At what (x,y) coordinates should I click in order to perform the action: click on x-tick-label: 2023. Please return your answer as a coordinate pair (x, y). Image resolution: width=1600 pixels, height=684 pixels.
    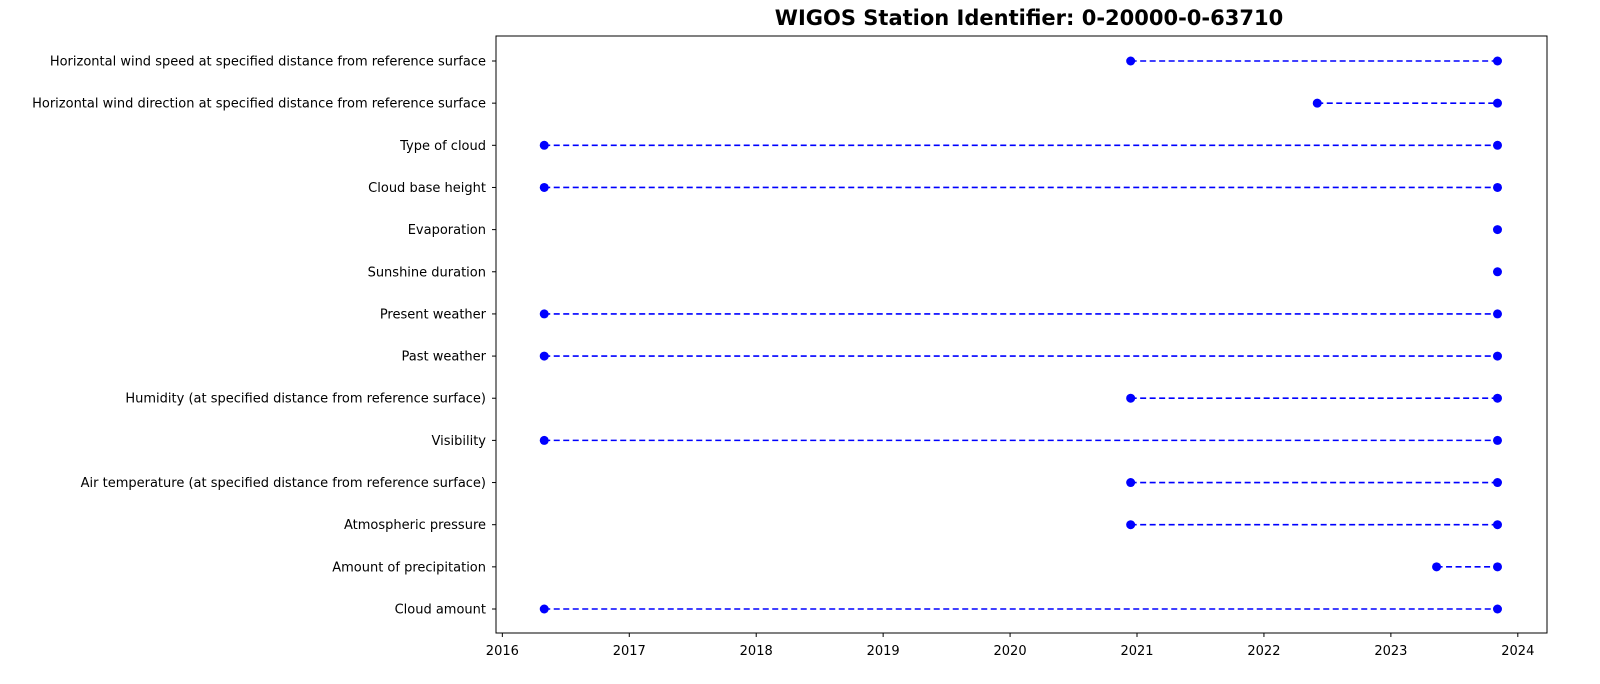
    Looking at the image, I should click on (1390, 651).